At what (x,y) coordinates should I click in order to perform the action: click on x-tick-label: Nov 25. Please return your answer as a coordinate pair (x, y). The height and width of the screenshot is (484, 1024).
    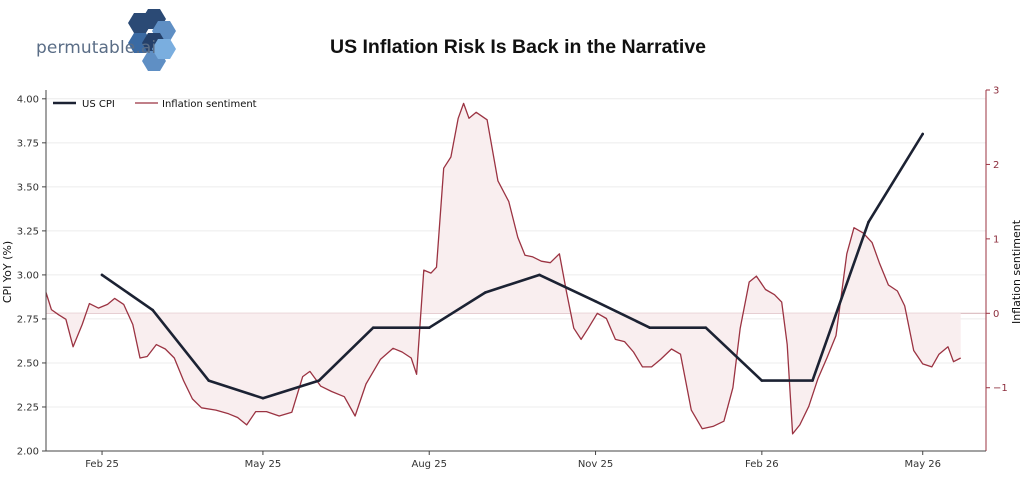
    Looking at the image, I should click on (595, 464).